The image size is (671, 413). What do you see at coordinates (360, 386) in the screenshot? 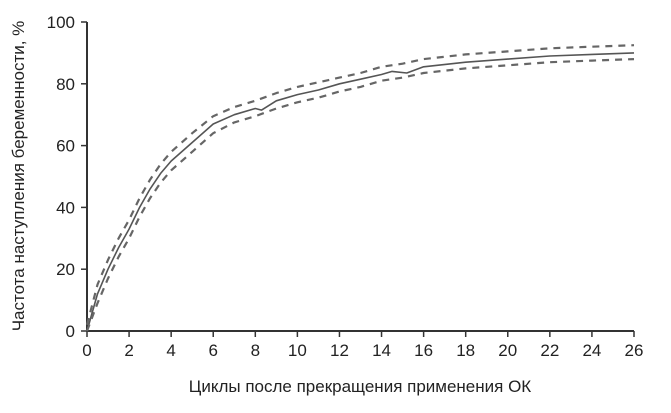
I see `x-axis-title: Циклы после прекращения применения ОК` at bounding box center [360, 386].